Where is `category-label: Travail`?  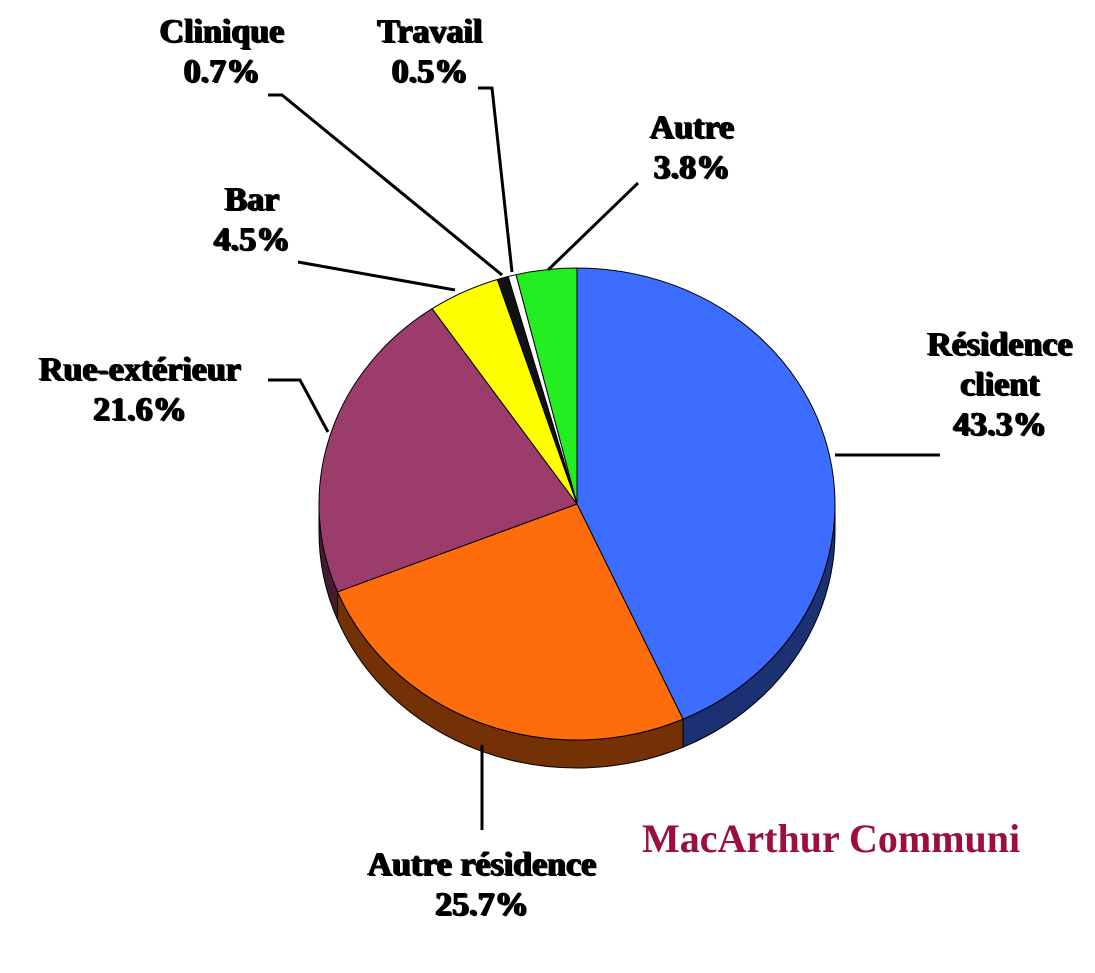 category-label: Travail is located at coordinates (430, 31).